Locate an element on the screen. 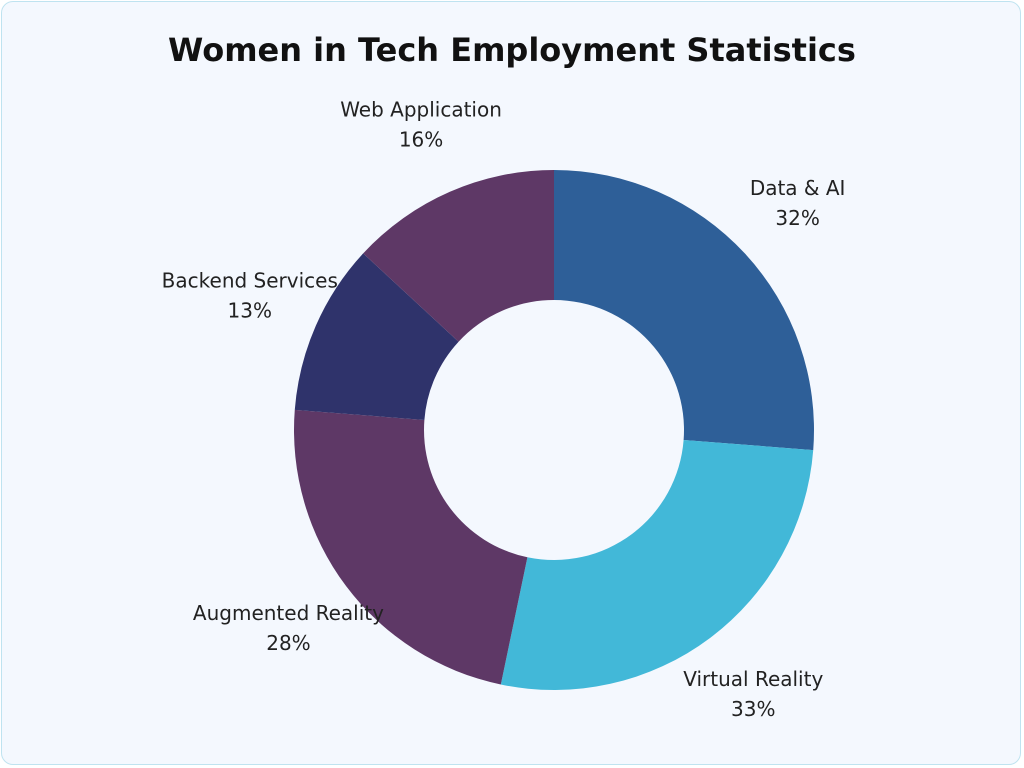 The image size is (1024, 768). slice-label: Backend Services is located at coordinates (250, 281).